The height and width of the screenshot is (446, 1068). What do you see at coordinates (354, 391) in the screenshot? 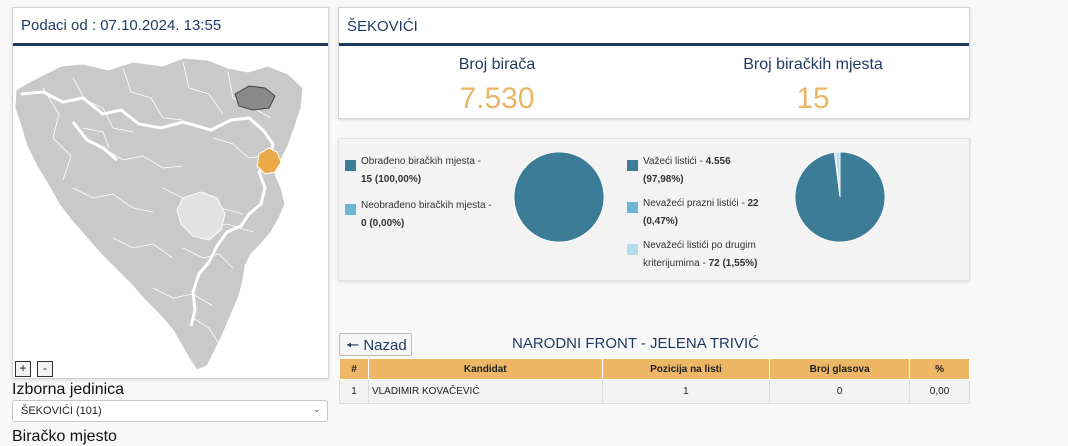
I see `cell-number: 1` at bounding box center [354, 391].